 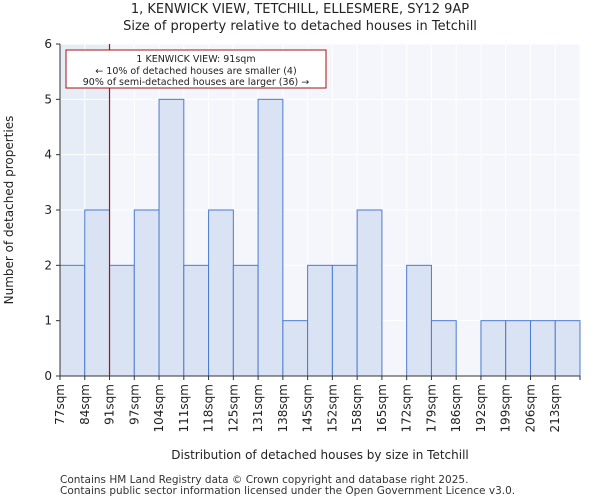 What do you see at coordinates (134, 404) in the screenshot?
I see `x-tick-label: 97sqm` at bounding box center [134, 404].